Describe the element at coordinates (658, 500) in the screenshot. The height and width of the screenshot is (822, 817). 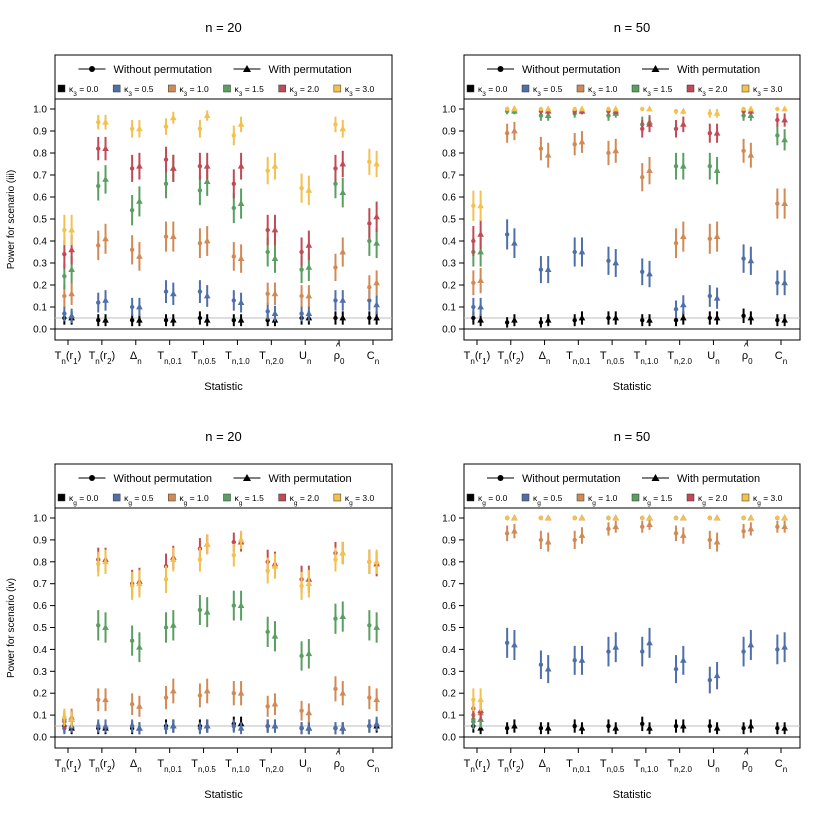
I see `legend-entry-label: κg = 1.5` at that location.